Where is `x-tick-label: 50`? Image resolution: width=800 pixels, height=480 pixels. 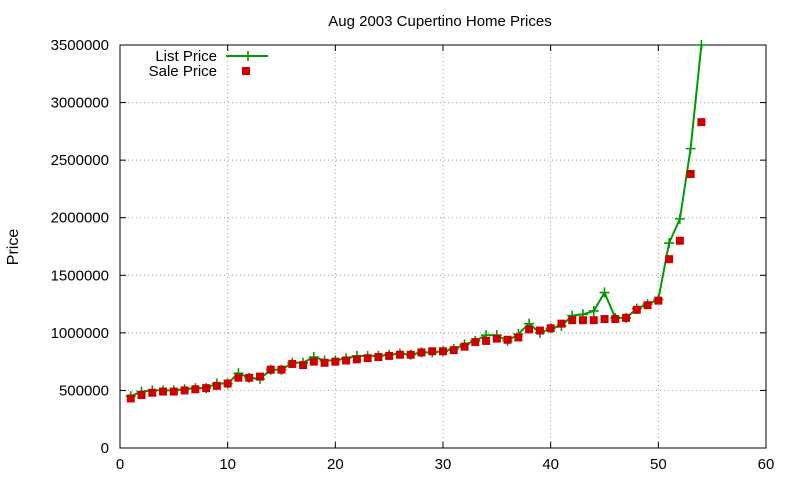
x-tick-label: 50 is located at coordinates (658, 464).